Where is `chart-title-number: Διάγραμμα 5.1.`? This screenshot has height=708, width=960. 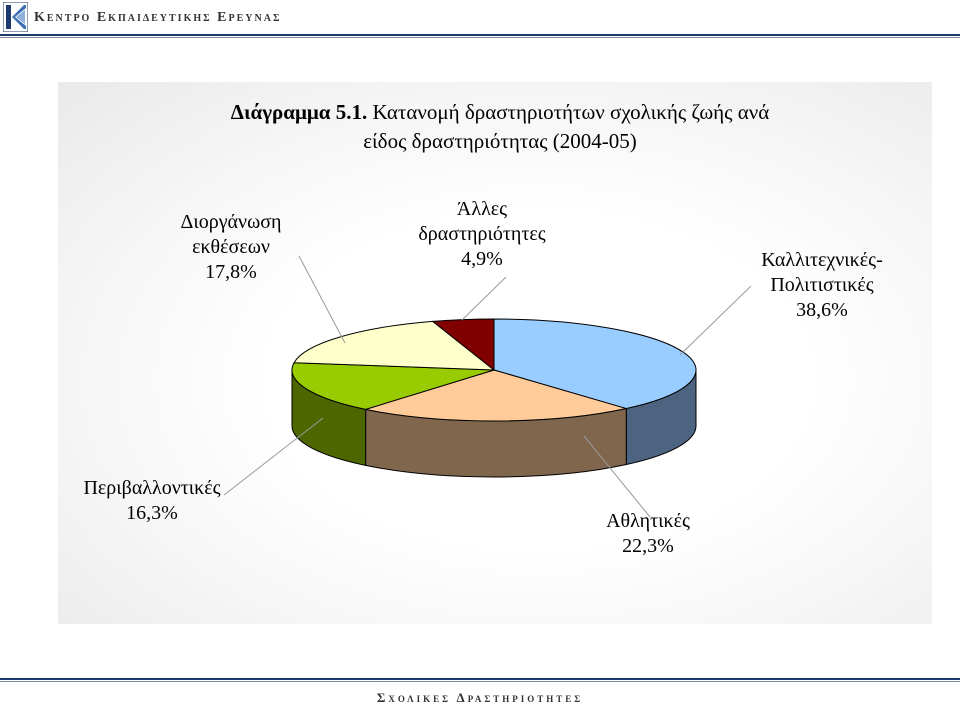
chart-title-number: Διάγραμμα 5.1. is located at coordinates (299, 112).